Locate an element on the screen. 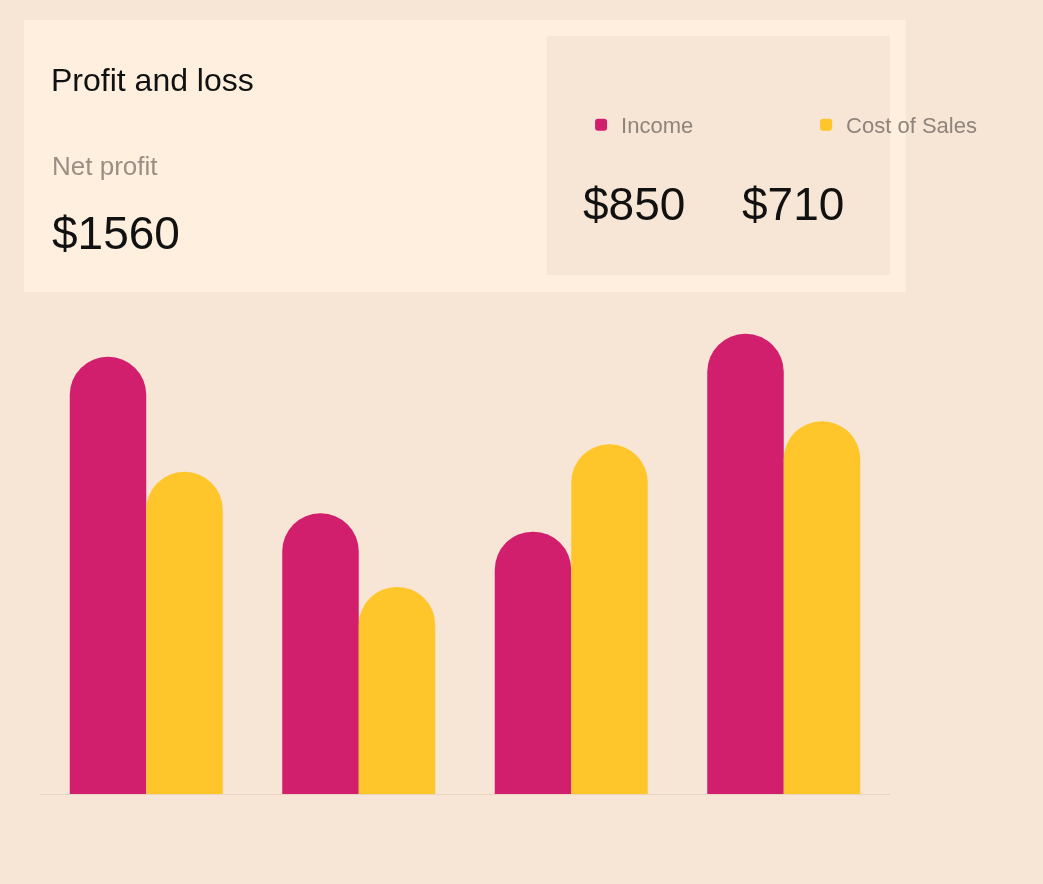 The width and height of the screenshot is (1043, 884). legend-label: Income is located at coordinates (657, 126).